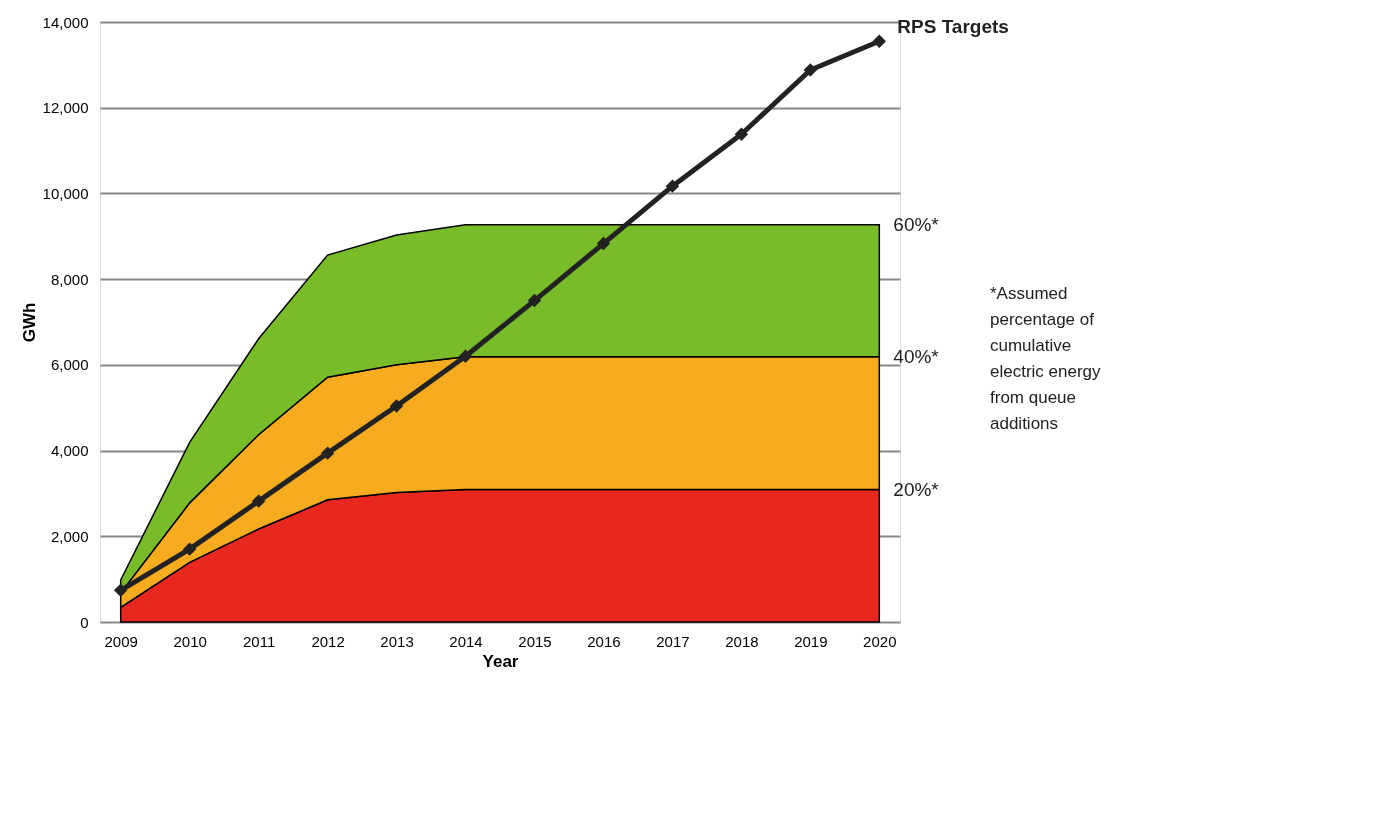 Image resolution: width=1374 pixels, height=814 pixels. I want to click on y-axis-title: GWh, so click(29, 322).